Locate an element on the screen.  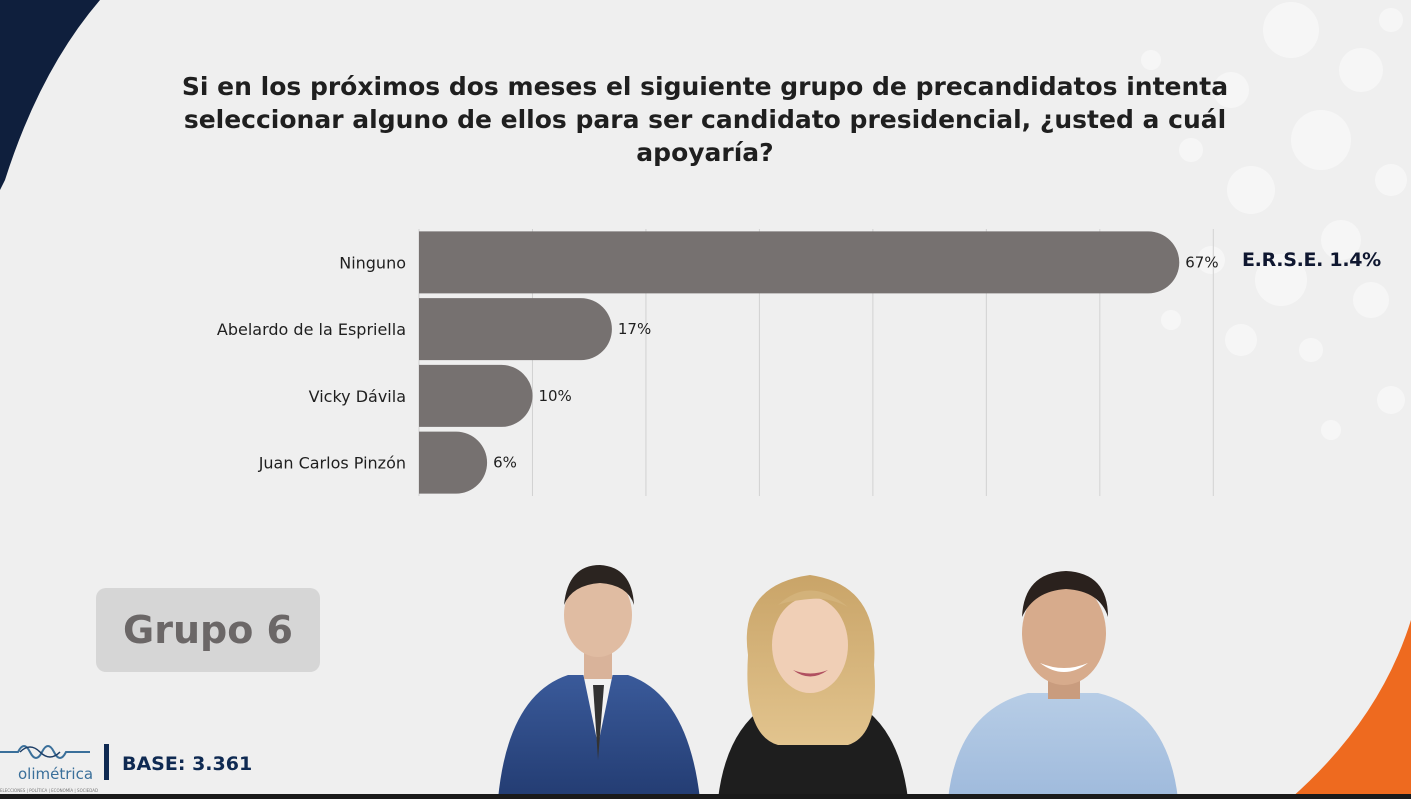
footer-divider is located at coordinates (106, 762).